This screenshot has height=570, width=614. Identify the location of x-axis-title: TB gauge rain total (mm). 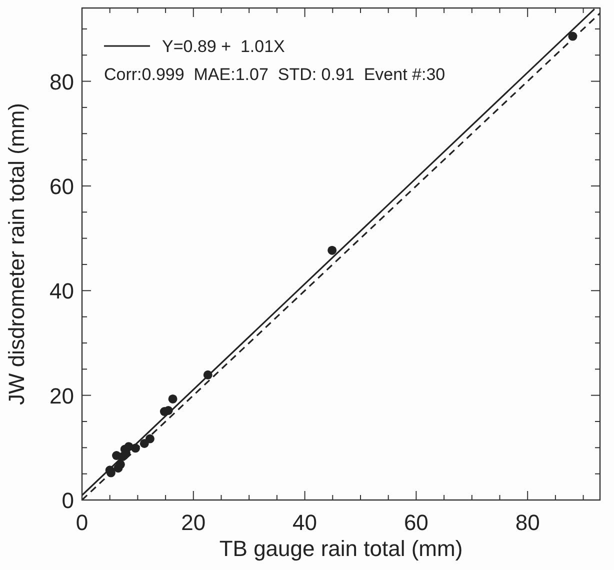
(341, 548).